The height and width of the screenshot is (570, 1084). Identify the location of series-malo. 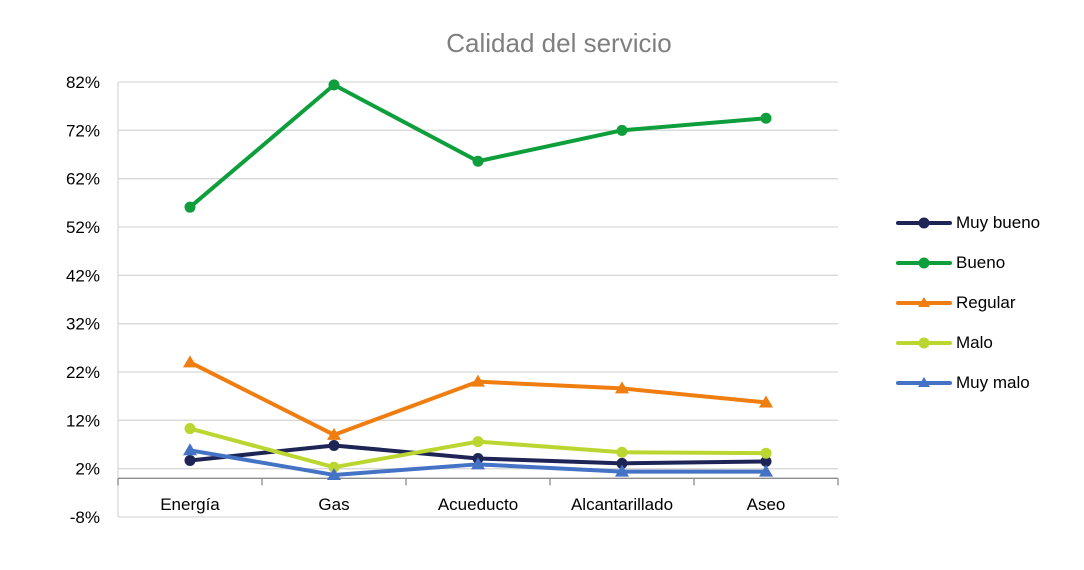
(478, 448).